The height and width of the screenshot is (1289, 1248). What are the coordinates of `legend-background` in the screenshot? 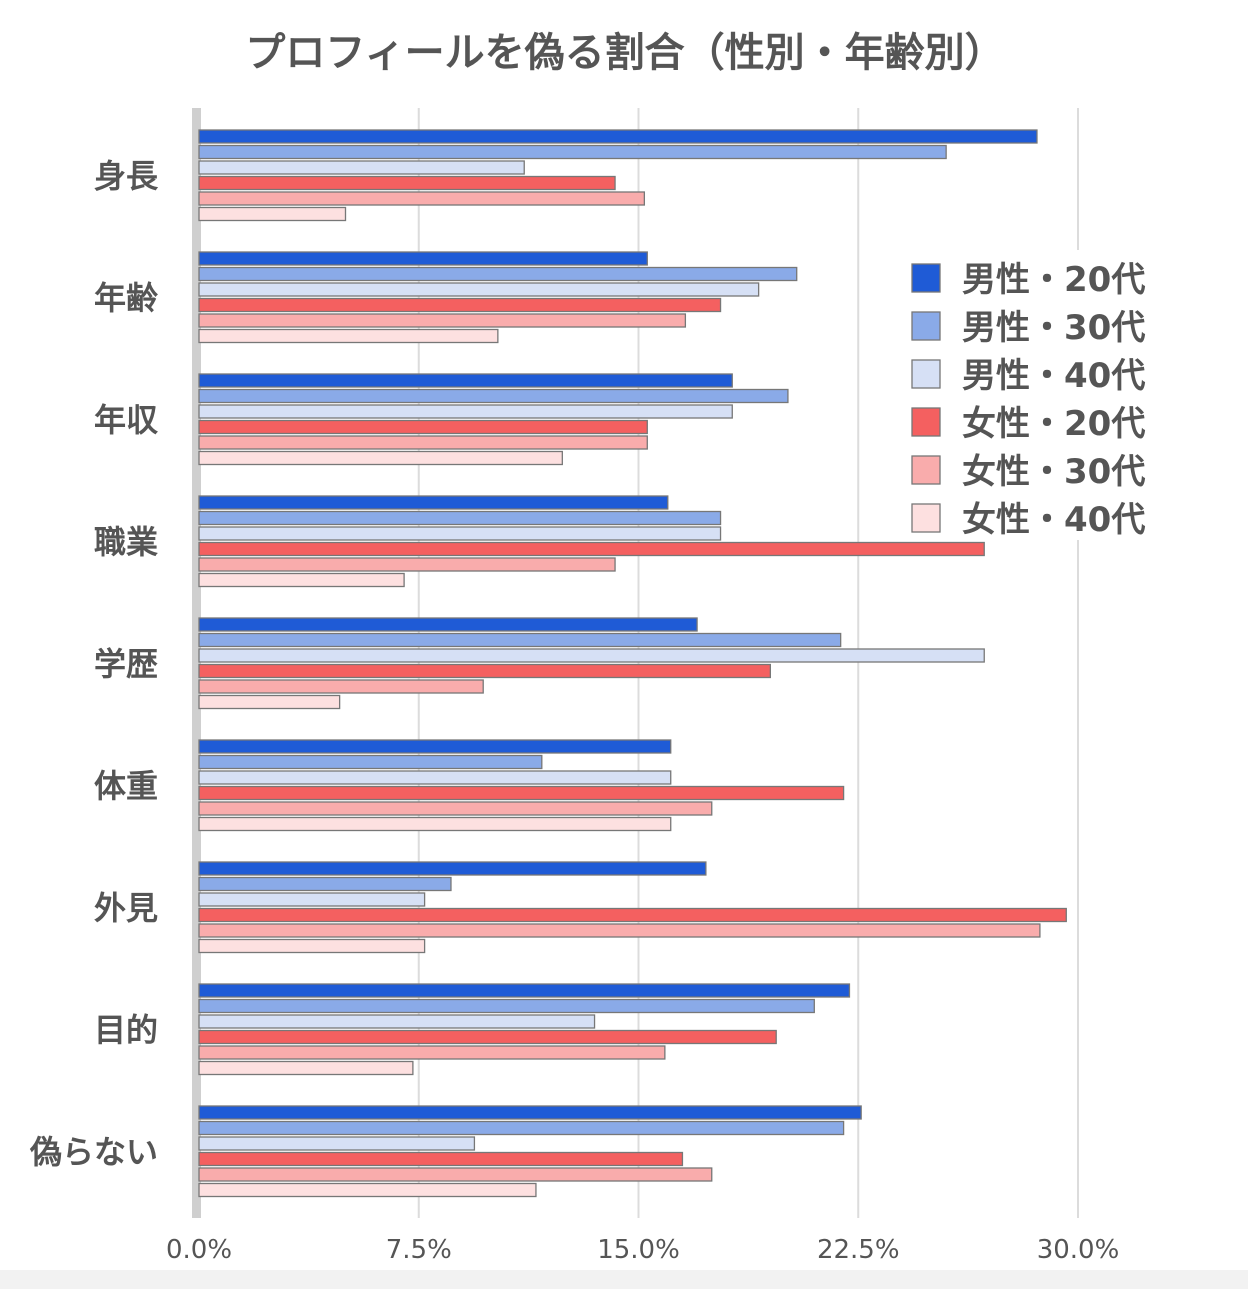 It's located at (1035, 395).